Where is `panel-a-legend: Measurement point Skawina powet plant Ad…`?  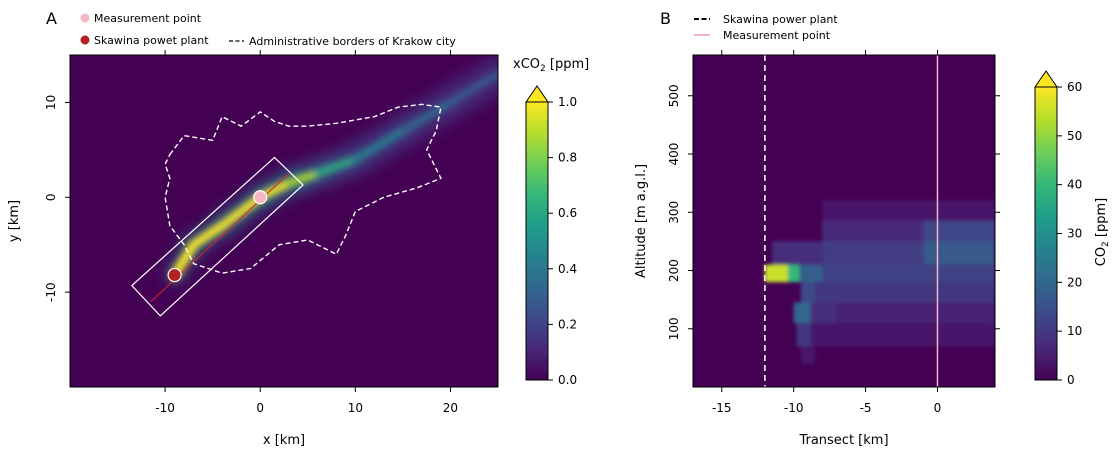 panel-a-legend: Measurement point Skawina powet plant Ad… is located at coordinates (268, 30).